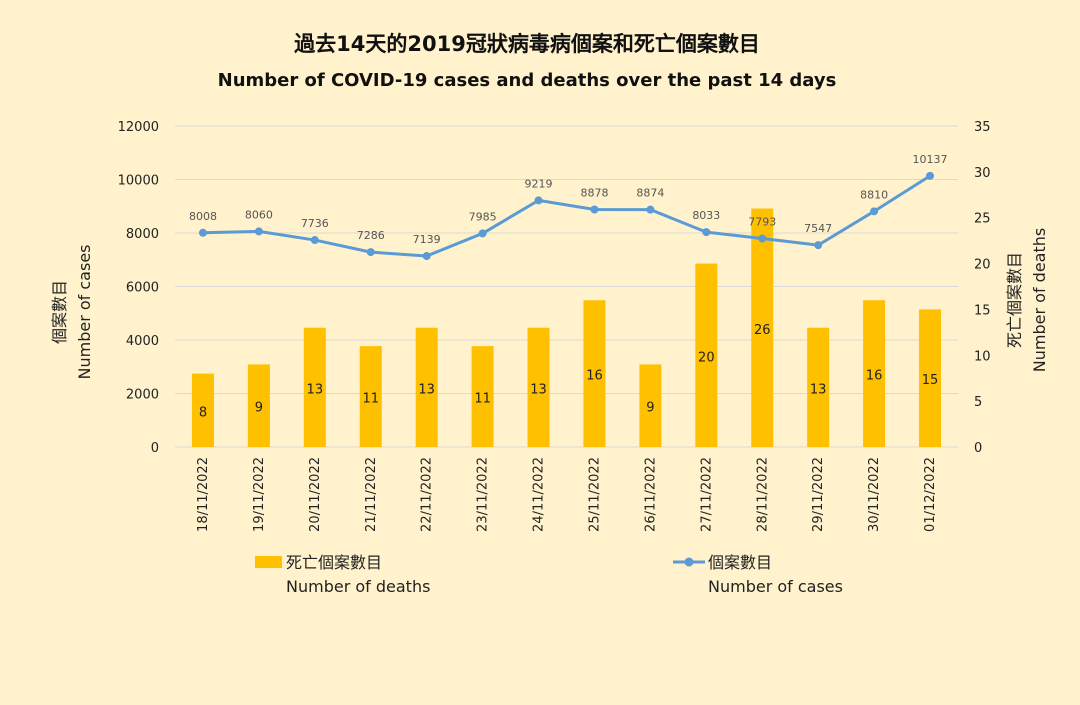 This screenshot has width=1080, height=705. I want to click on death-data-label: 15, so click(930, 380).